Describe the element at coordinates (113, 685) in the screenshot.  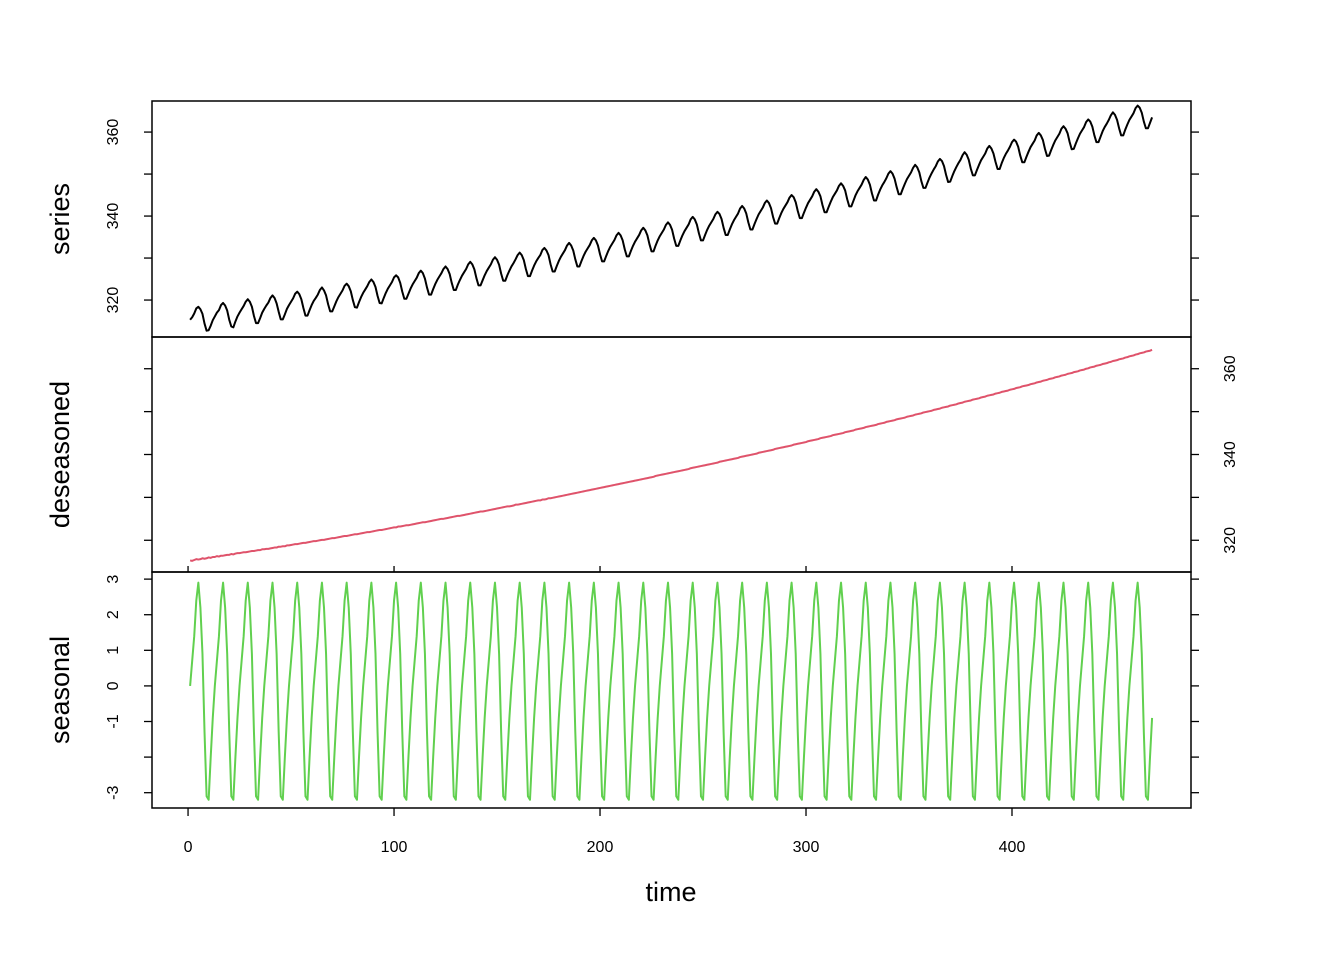
I see `y-tick-label: 0` at that location.